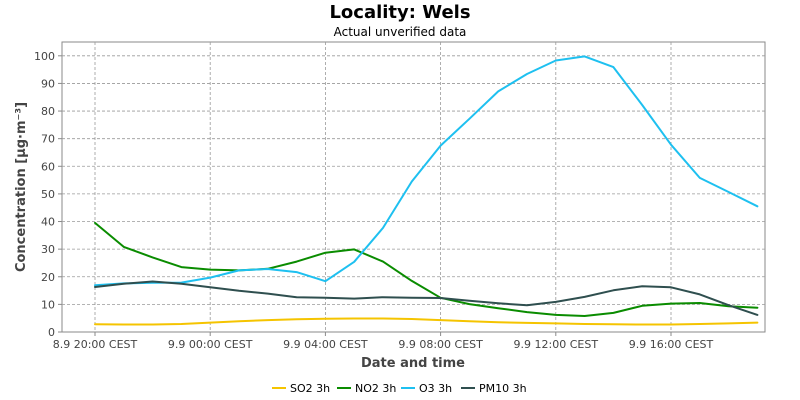  What do you see at coordinates (375, 388) in the screenshot?
I see `legend-label: NO2 3h` at bounding box center [375, 388].